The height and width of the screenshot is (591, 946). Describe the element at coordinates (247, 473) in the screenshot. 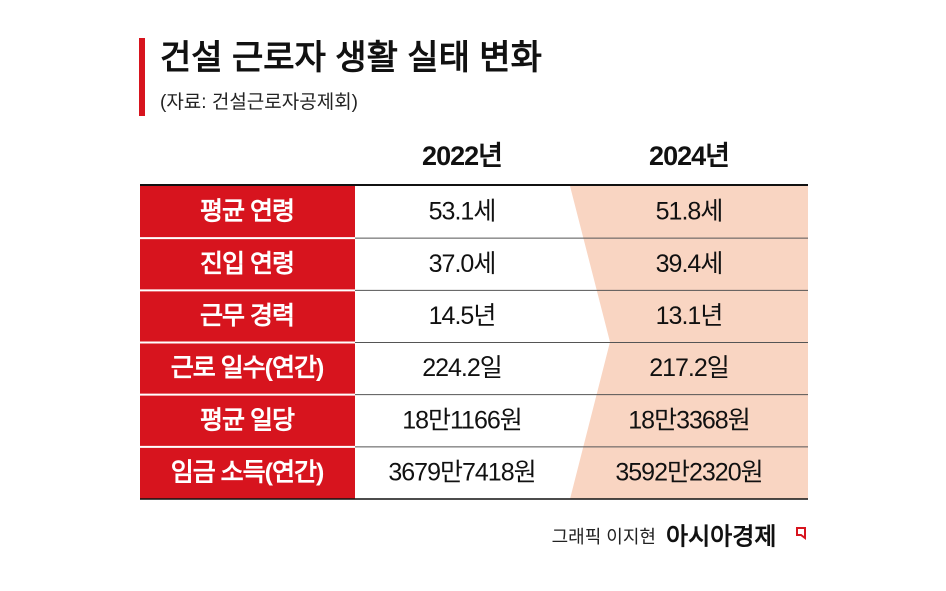

I see `row-label: 임금 소득(연간)` at that location.